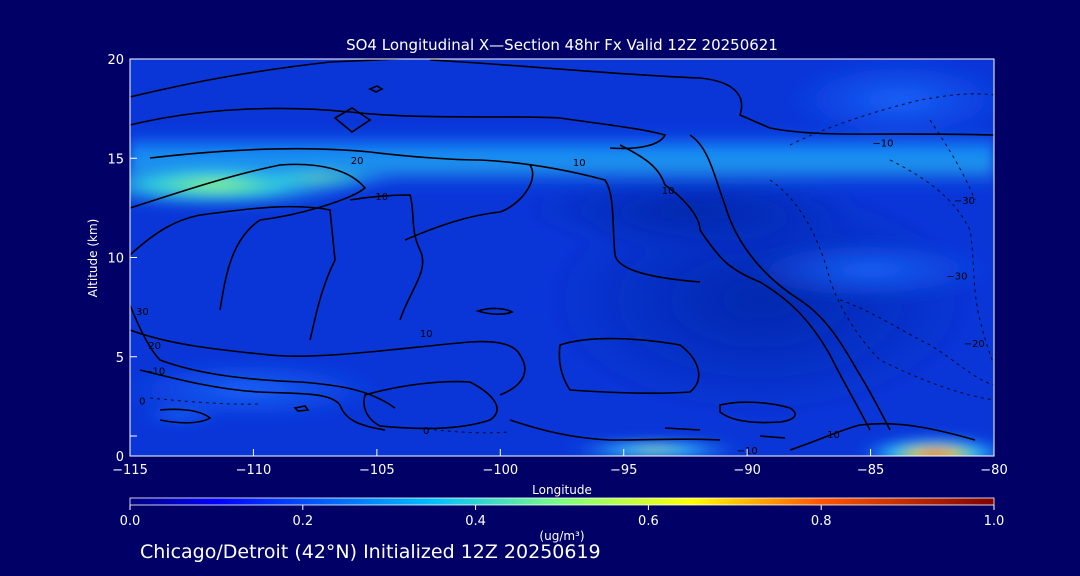 The height and width of the screenshot is (576, 1080). I want to click on y-axis: 0 5 10 15 20, so click(122, 259).